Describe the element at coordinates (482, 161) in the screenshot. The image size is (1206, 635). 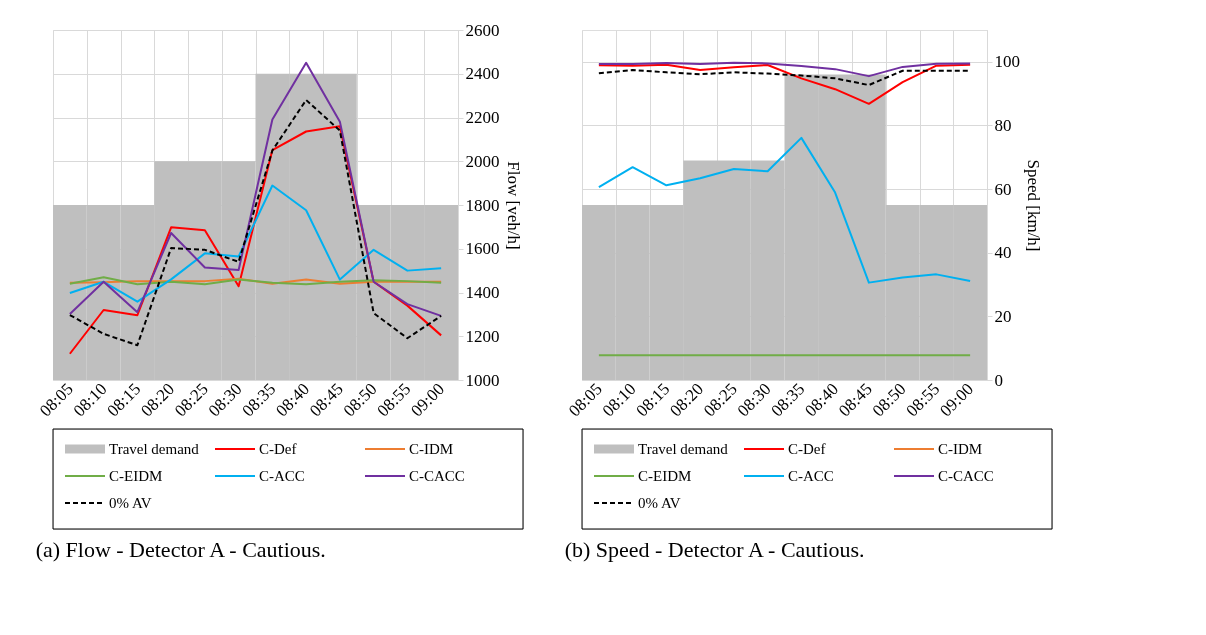
I see `y-tick-label: 2000` at that location.